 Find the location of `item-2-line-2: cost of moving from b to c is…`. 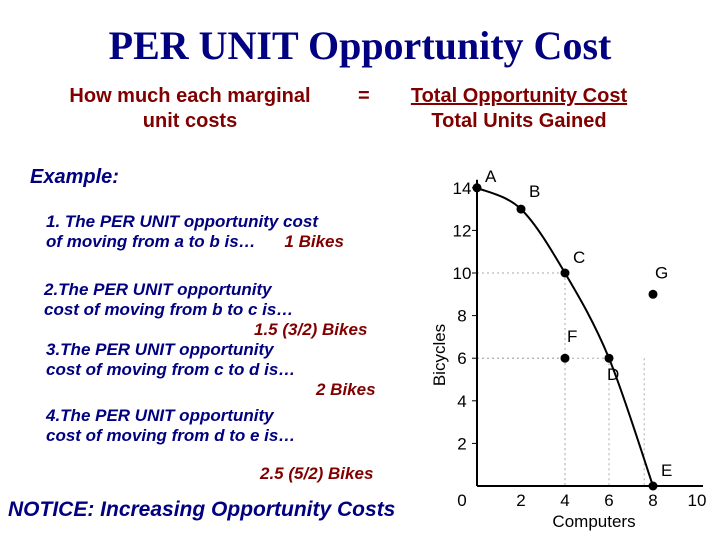

item-2-line-2: cost of moving from b to c is… is located at coordinates (169, 309).